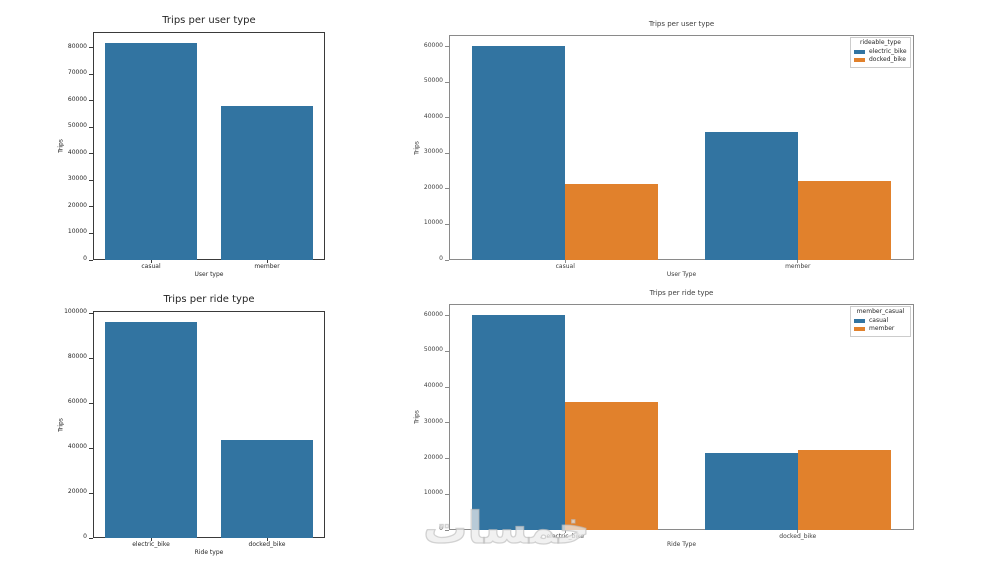  What do you see at coordinates (151, 429) in the screenshot?
I see `bar-trips-electric_bike` at bounding box center [151, 429].